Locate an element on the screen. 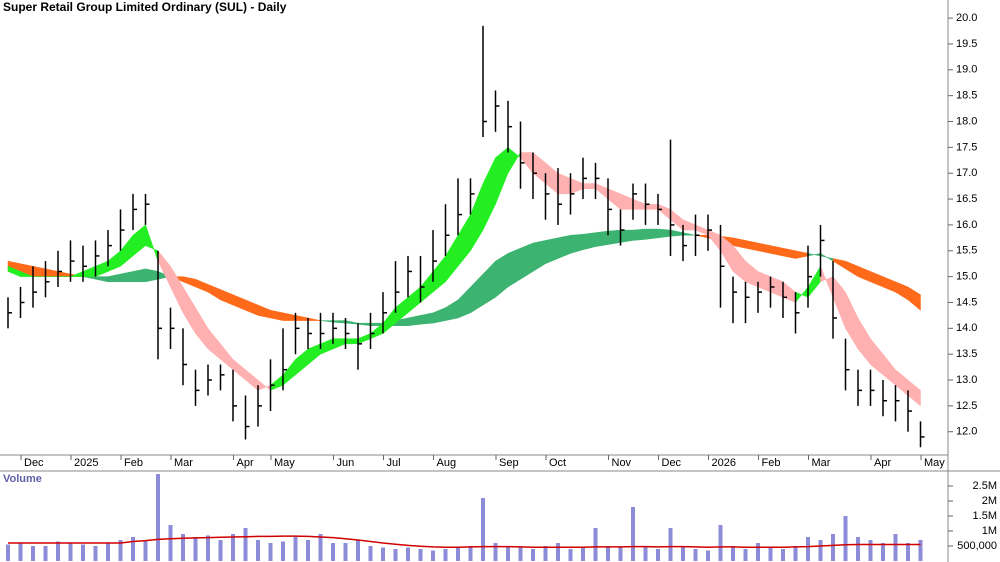  y-tick-label: 12.5 is located at coordinates (966, 406).